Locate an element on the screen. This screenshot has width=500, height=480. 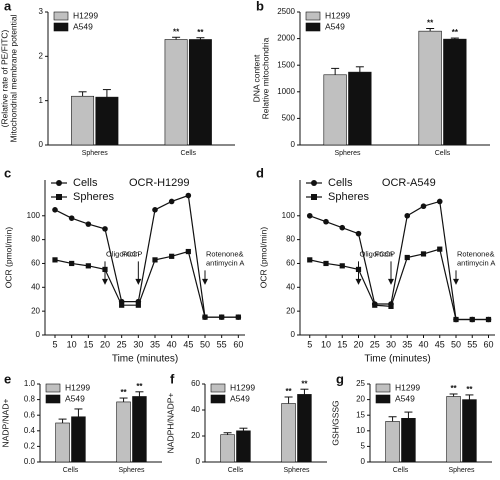
x-tick-label: 5 is located at coordinates (54, 344).